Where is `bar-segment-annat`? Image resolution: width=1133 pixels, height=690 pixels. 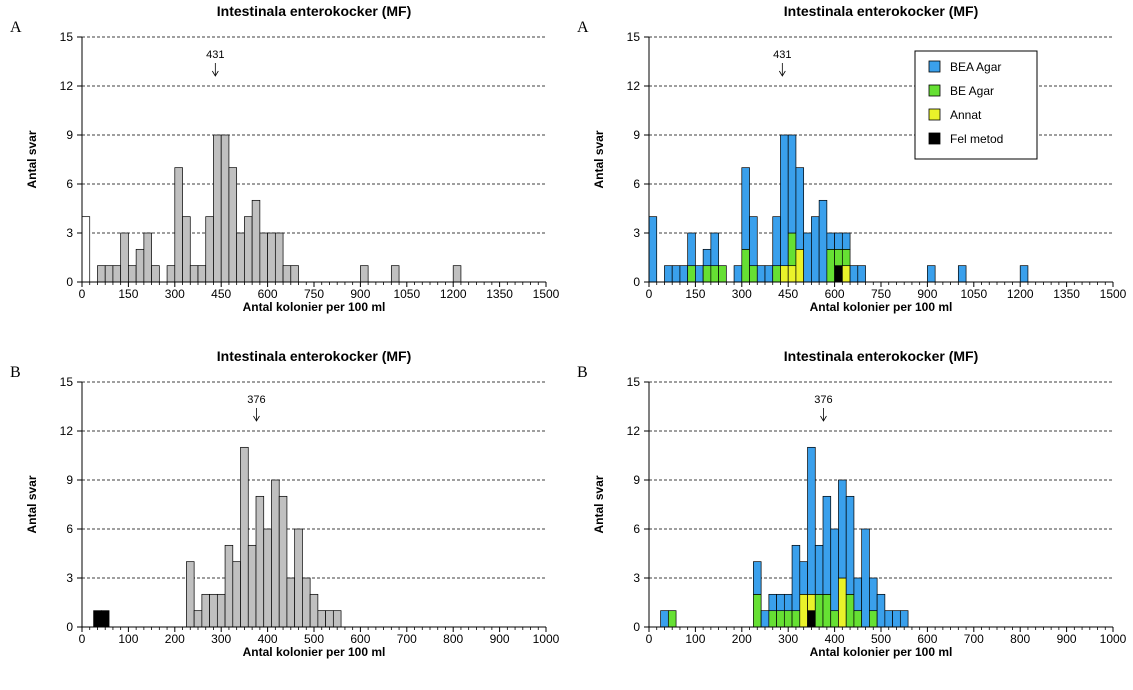
bar-segment-annat is located at coordinates (800, 265).